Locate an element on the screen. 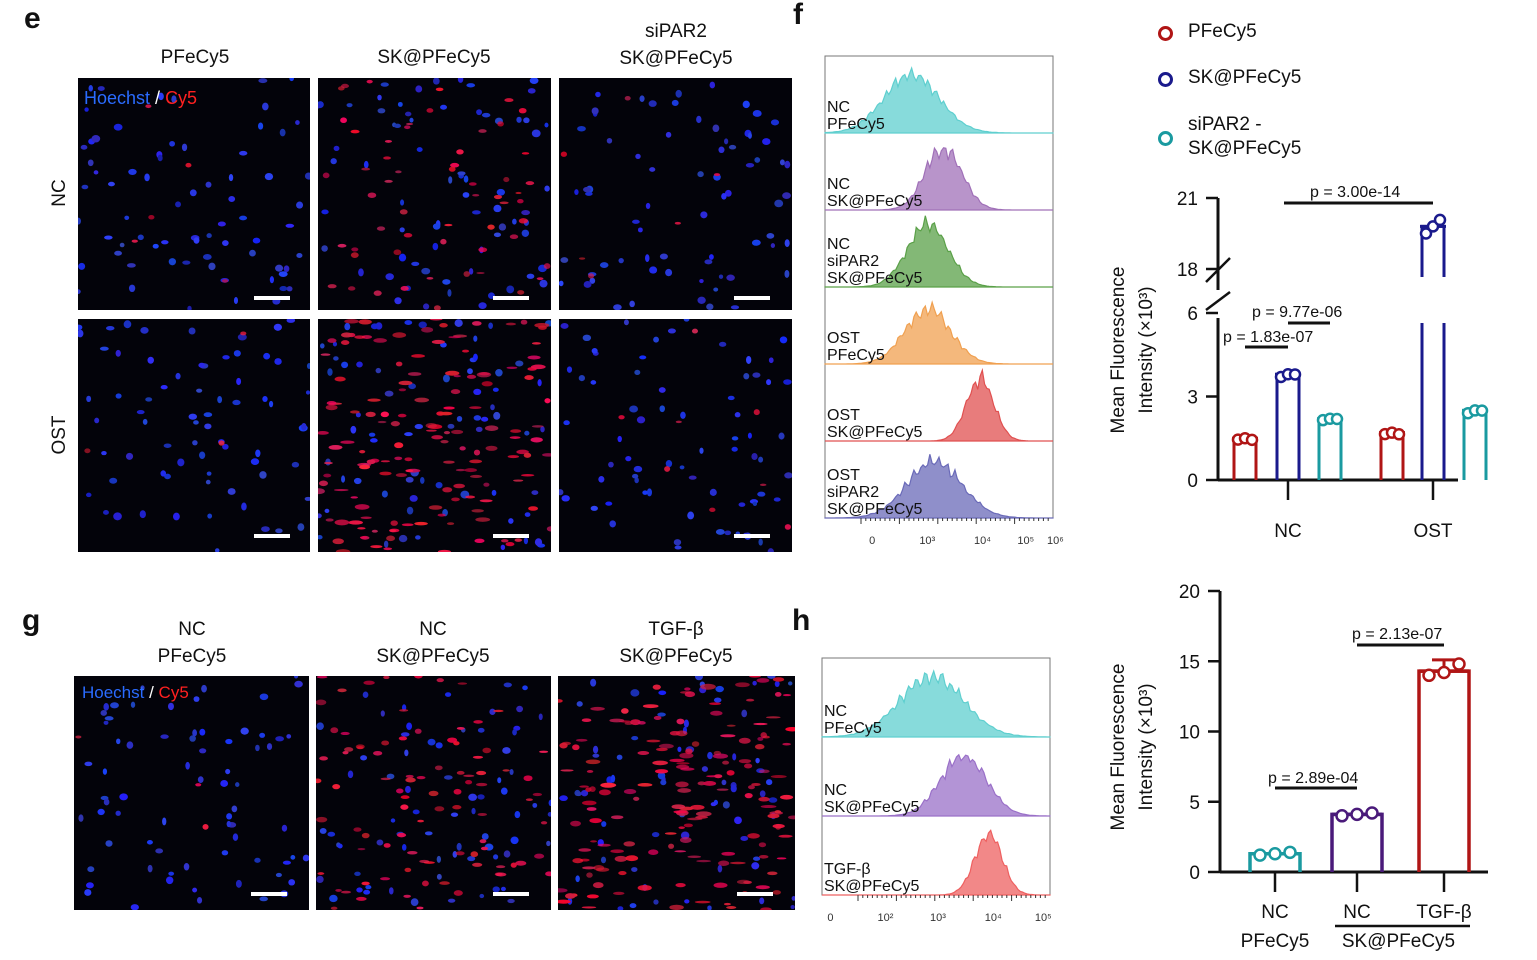  micrograph is located at coordinates (434, 194).